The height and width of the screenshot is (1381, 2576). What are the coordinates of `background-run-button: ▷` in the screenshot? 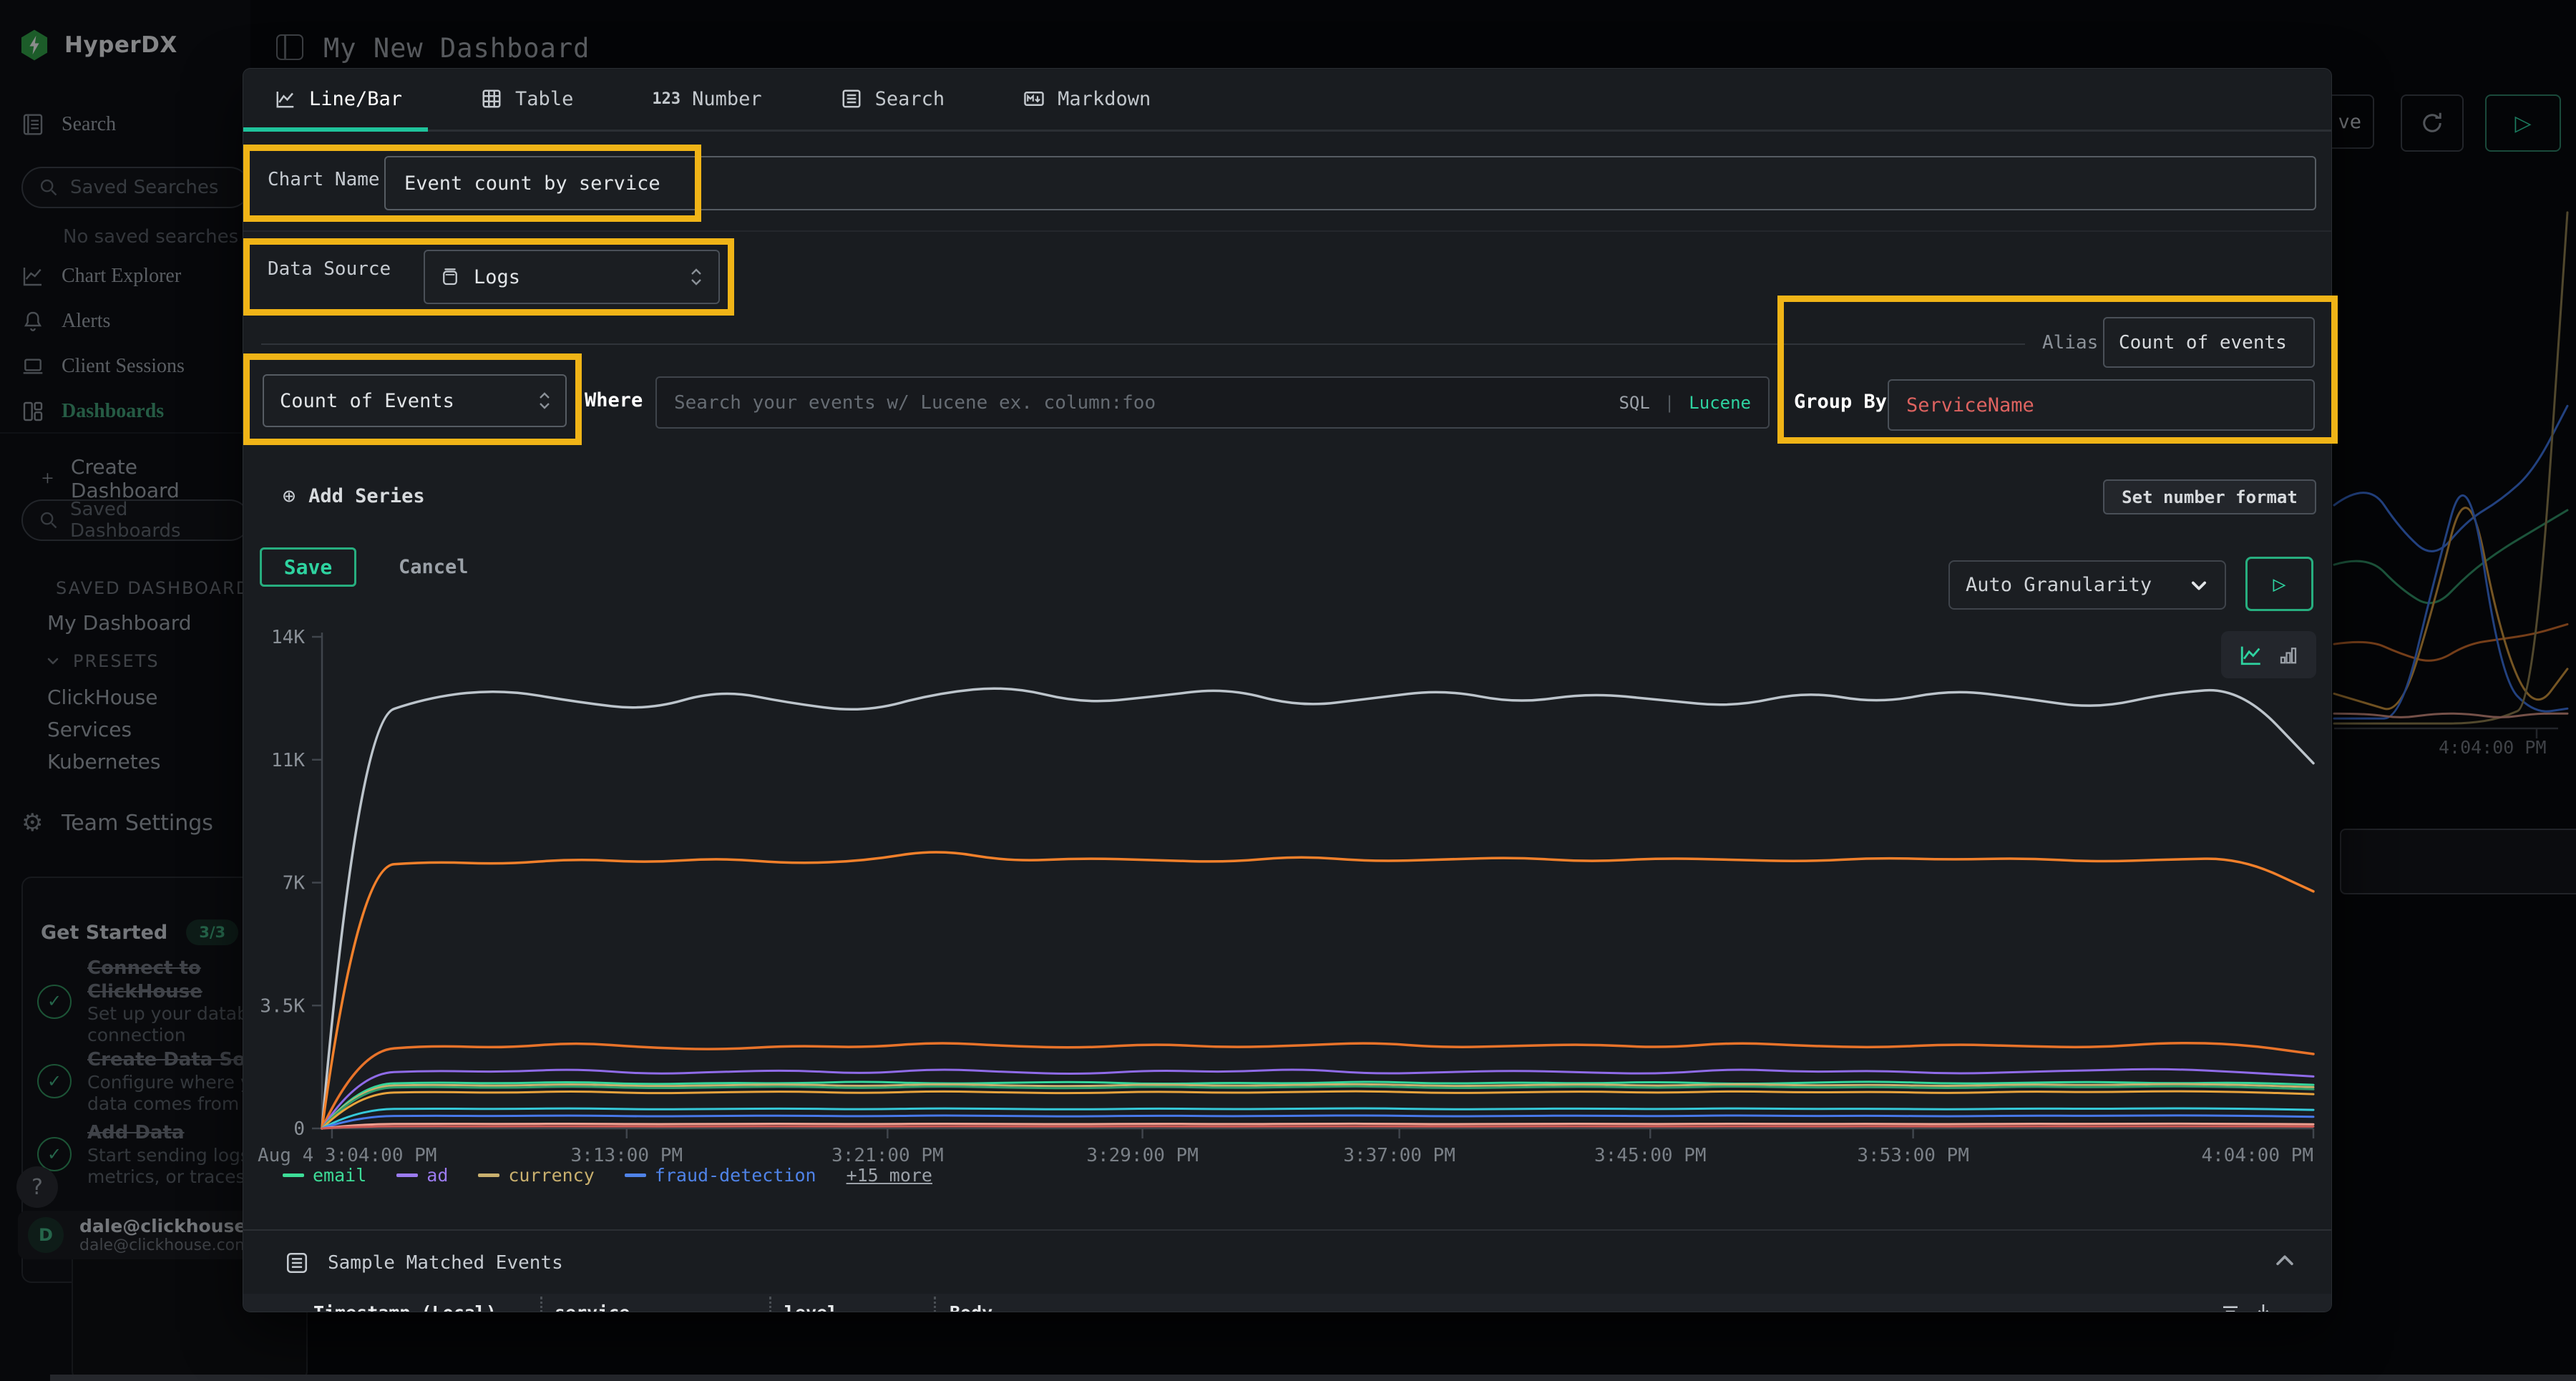 It's located at (2523, 123).